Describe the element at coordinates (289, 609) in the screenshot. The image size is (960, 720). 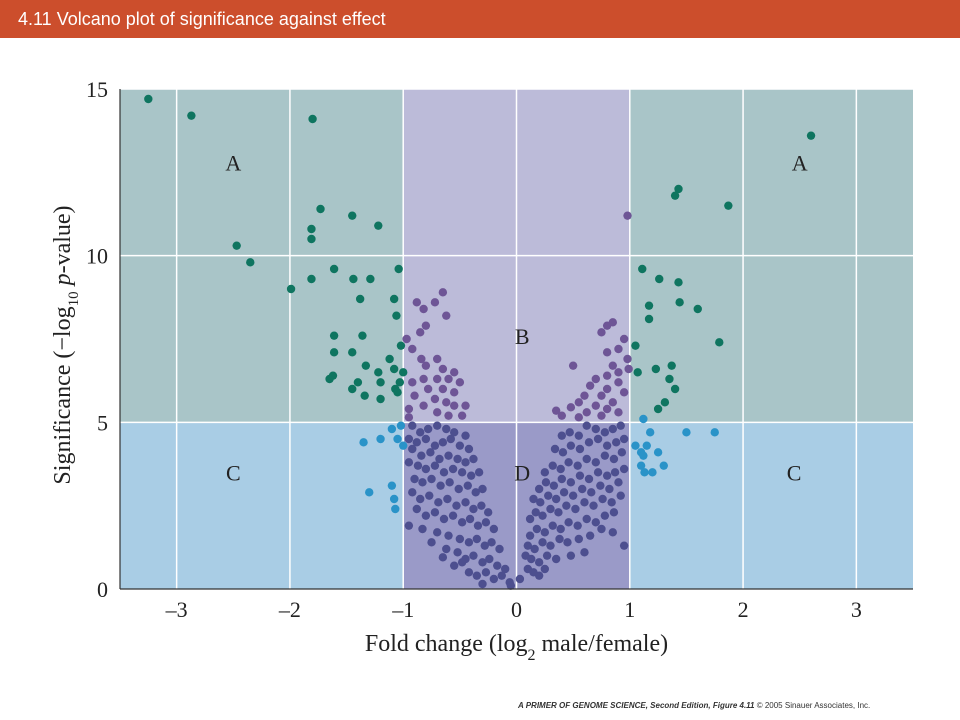
I see `x-tick-label: –2` at that location.